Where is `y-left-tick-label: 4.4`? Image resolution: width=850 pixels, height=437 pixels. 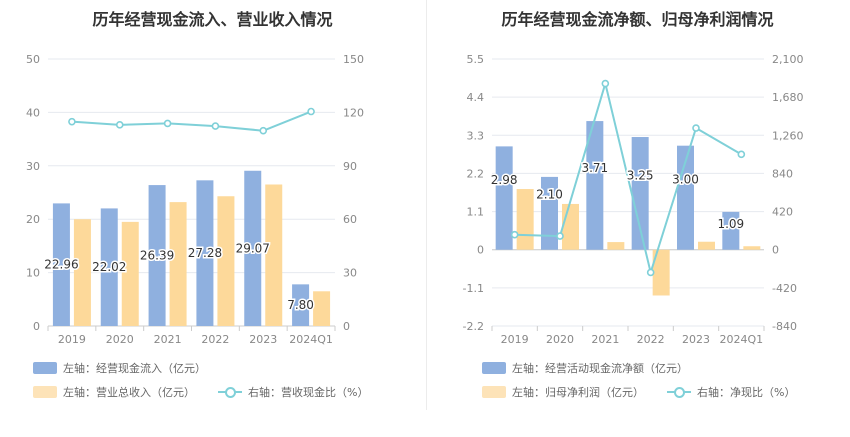 y-left-tick-label: 4.4 is located at coordinates (476, 97).